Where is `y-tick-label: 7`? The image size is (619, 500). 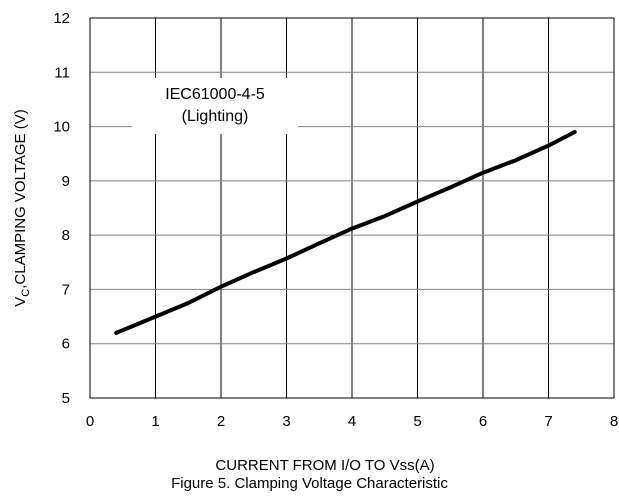 y-tick-label: 7 is located at coordinates (66, 289).